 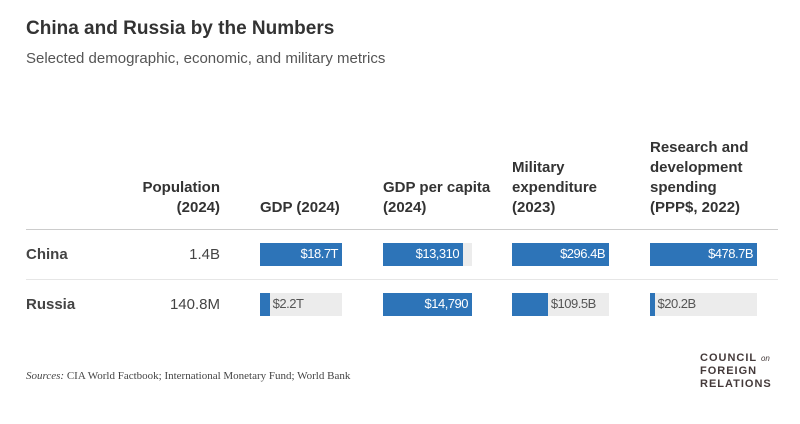 I want to click on cfr-logo: COUNCIL on FOREIGN RELATIONS, so click(x=736, y=371).